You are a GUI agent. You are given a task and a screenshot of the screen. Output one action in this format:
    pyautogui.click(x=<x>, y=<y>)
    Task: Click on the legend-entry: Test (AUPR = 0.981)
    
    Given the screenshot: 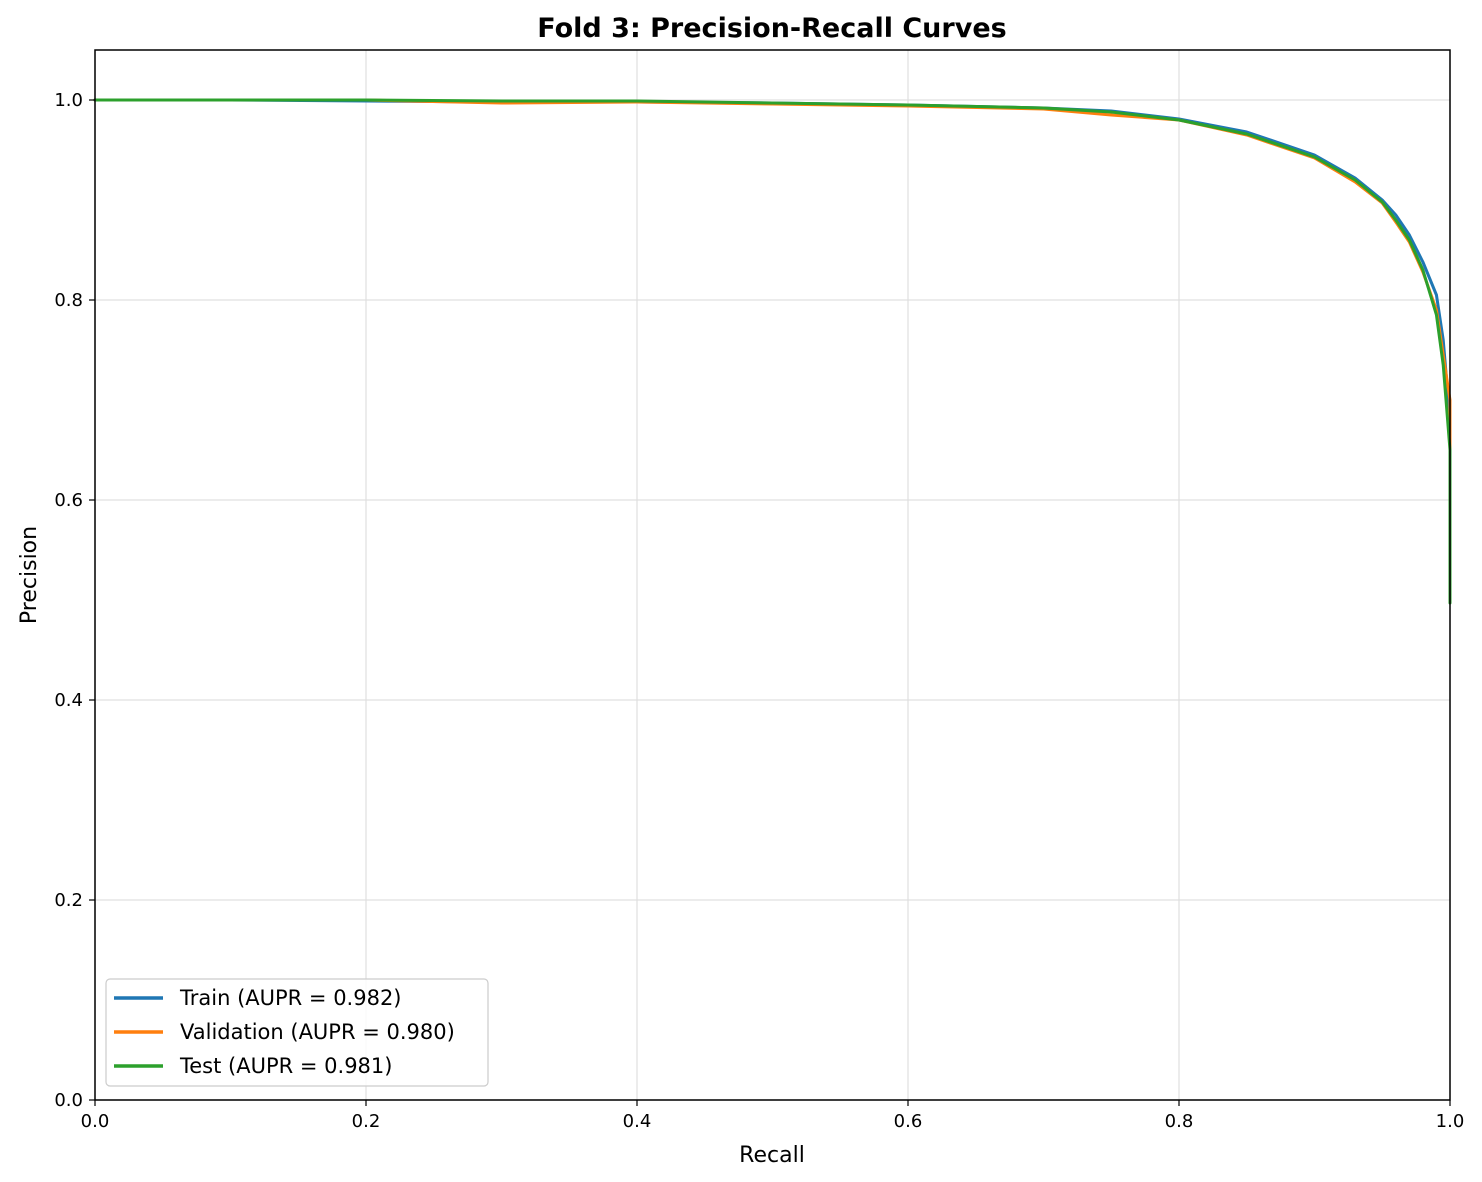 What is the action you would take?
    pyautogui.click(x=285, y=1066)
    